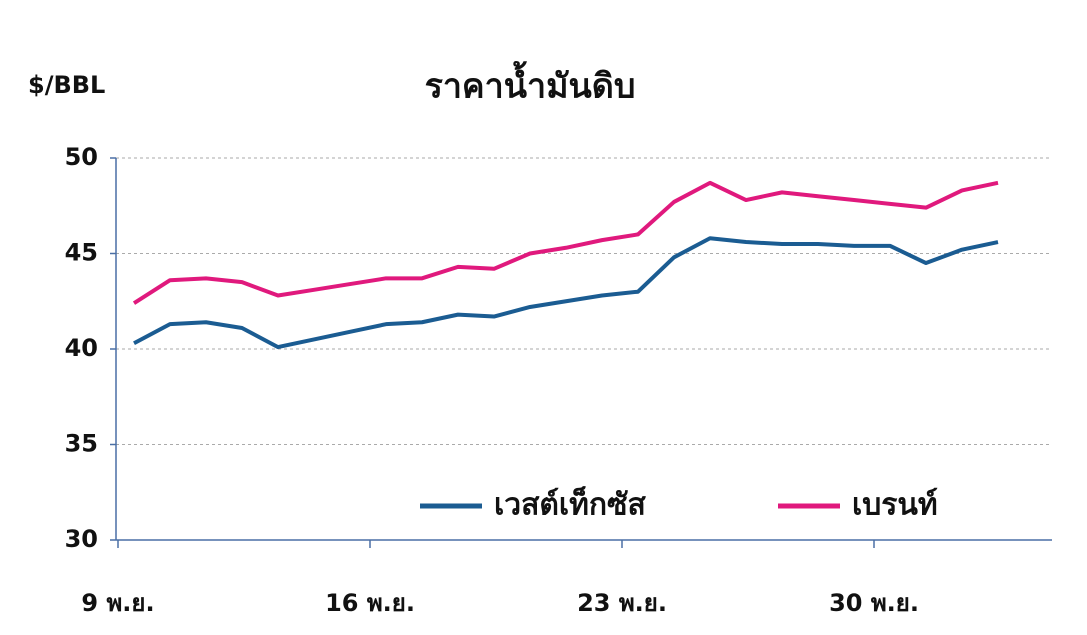 The image size is (1087, 635). Describe the element at coordinates (66, 85) in the screenshot. I see `y-axis-label: $/BBL` at that location.